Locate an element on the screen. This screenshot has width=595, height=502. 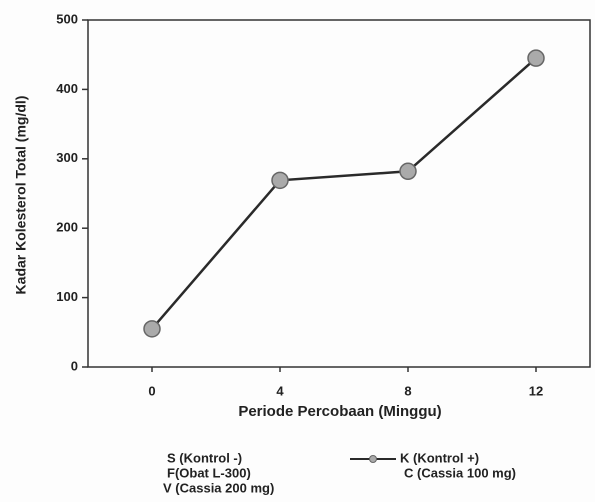
legend-label: F(Obat L-300) is located at coordinates (209, 472).